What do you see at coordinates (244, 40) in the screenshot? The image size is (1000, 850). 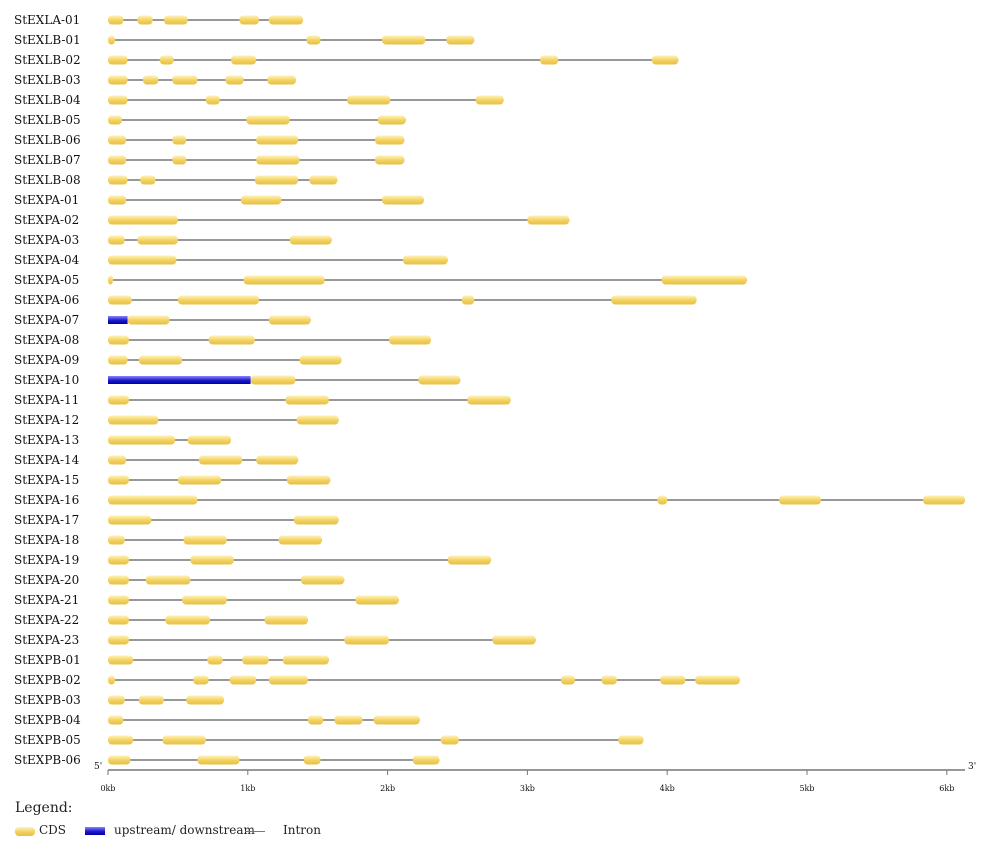 I see `gene-row: StEXLB-01` at bounding box center [244, 40].